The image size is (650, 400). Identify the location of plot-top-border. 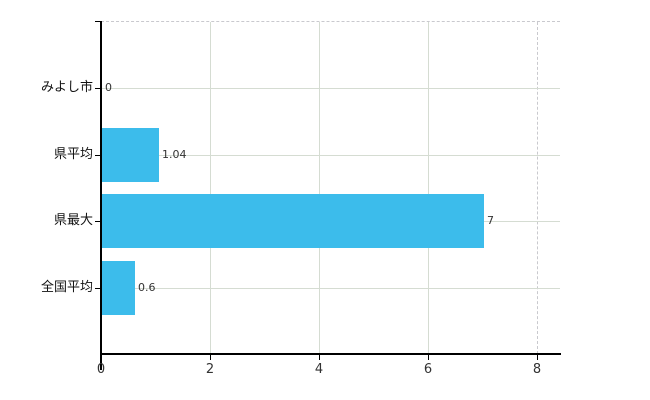
(330, 21).